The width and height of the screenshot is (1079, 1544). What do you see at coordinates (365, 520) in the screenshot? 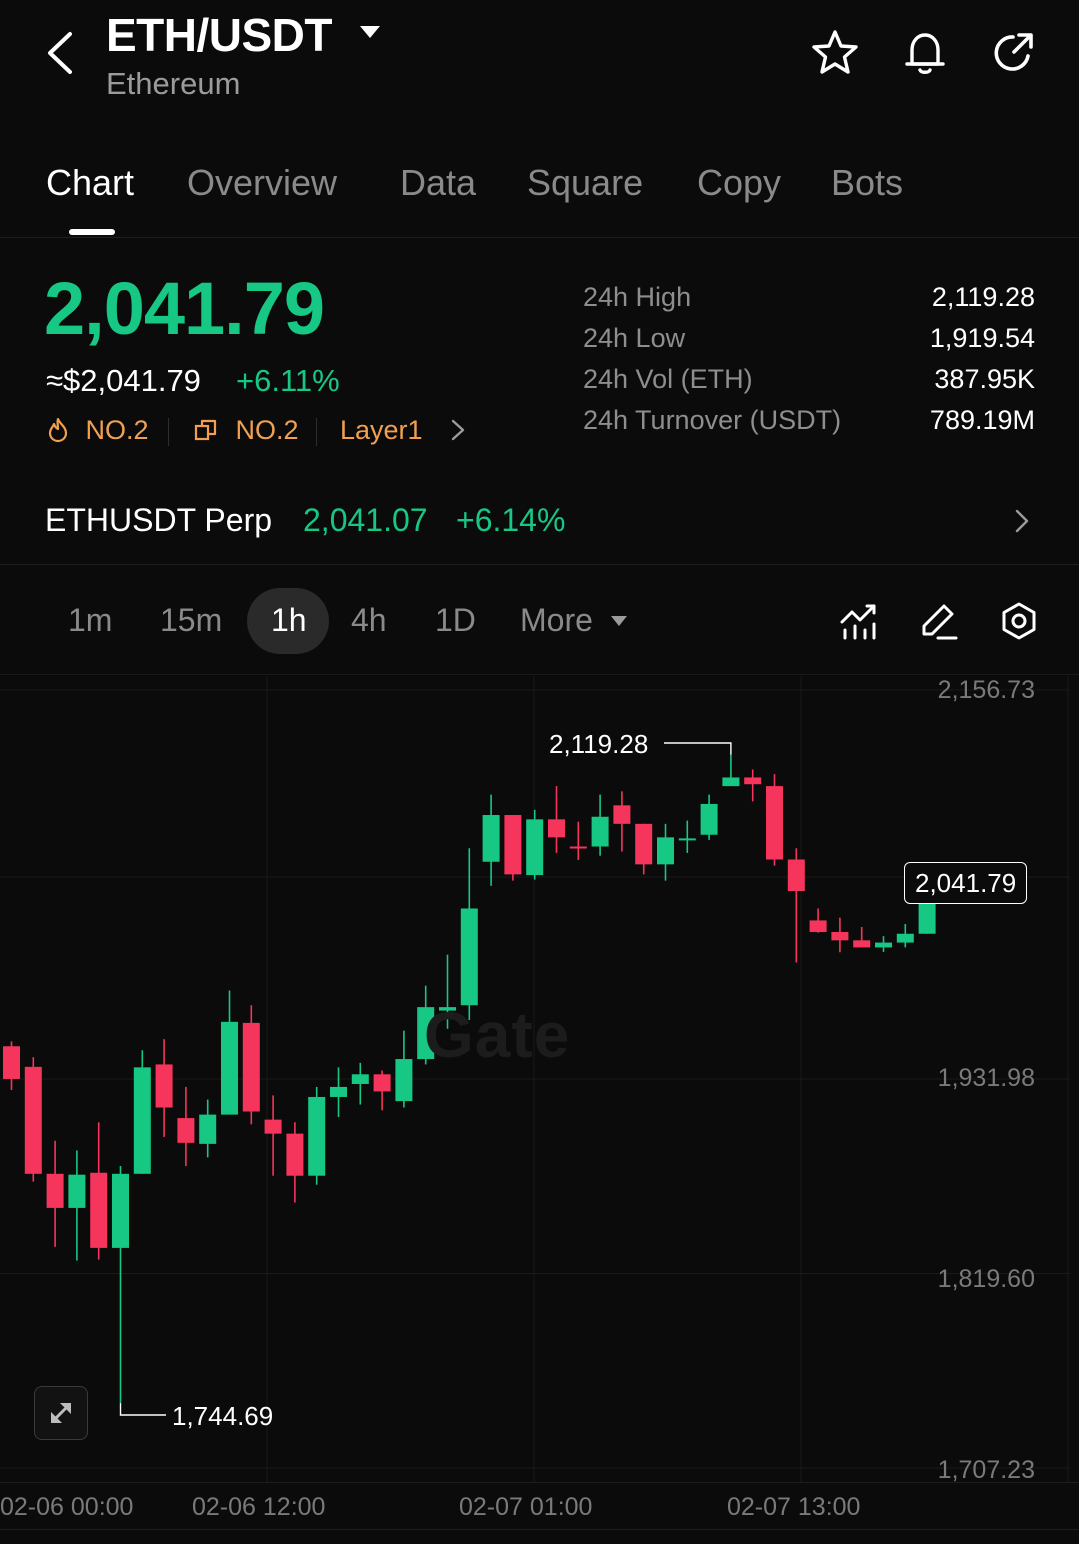
I see `perp-price: 2,041.07` at bounding box center [365, 520].